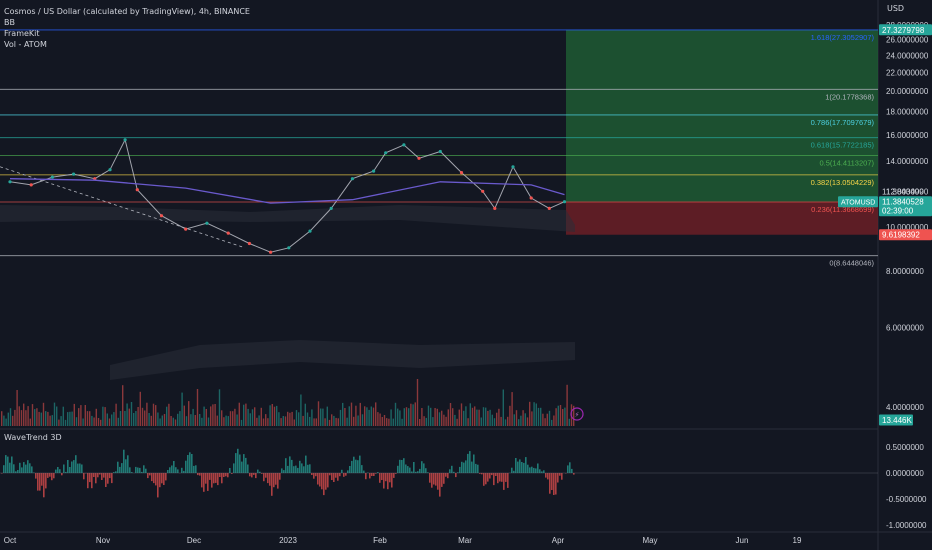 This screenshot has height=550, width=932. What do you see at coordinates (25, 44) in the screenshot?
I see `indicator-volume: Vol - ATOM` at bounding box center [25, 44].